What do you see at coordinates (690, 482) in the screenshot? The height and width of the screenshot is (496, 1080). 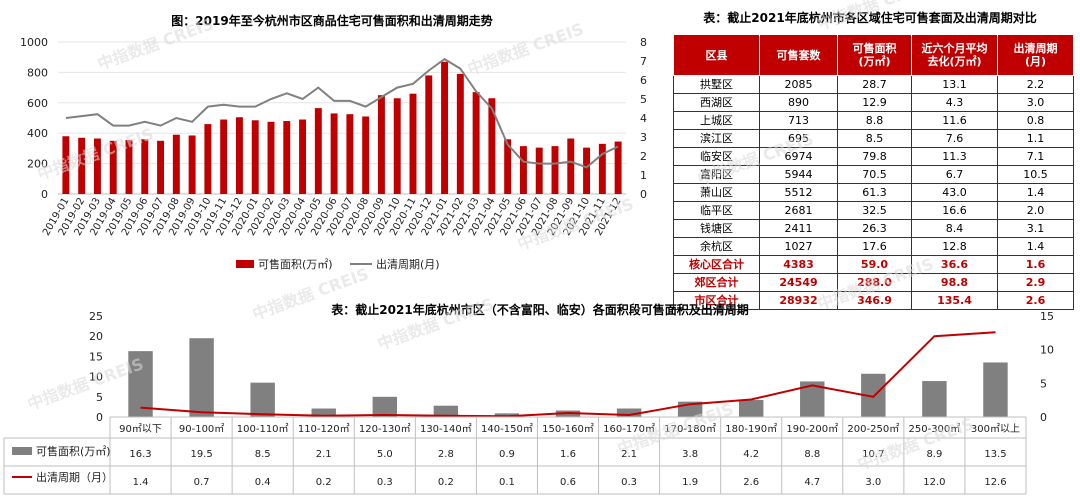 I see `data-label-cycle: 1.9` at bounding box center [690, 482].